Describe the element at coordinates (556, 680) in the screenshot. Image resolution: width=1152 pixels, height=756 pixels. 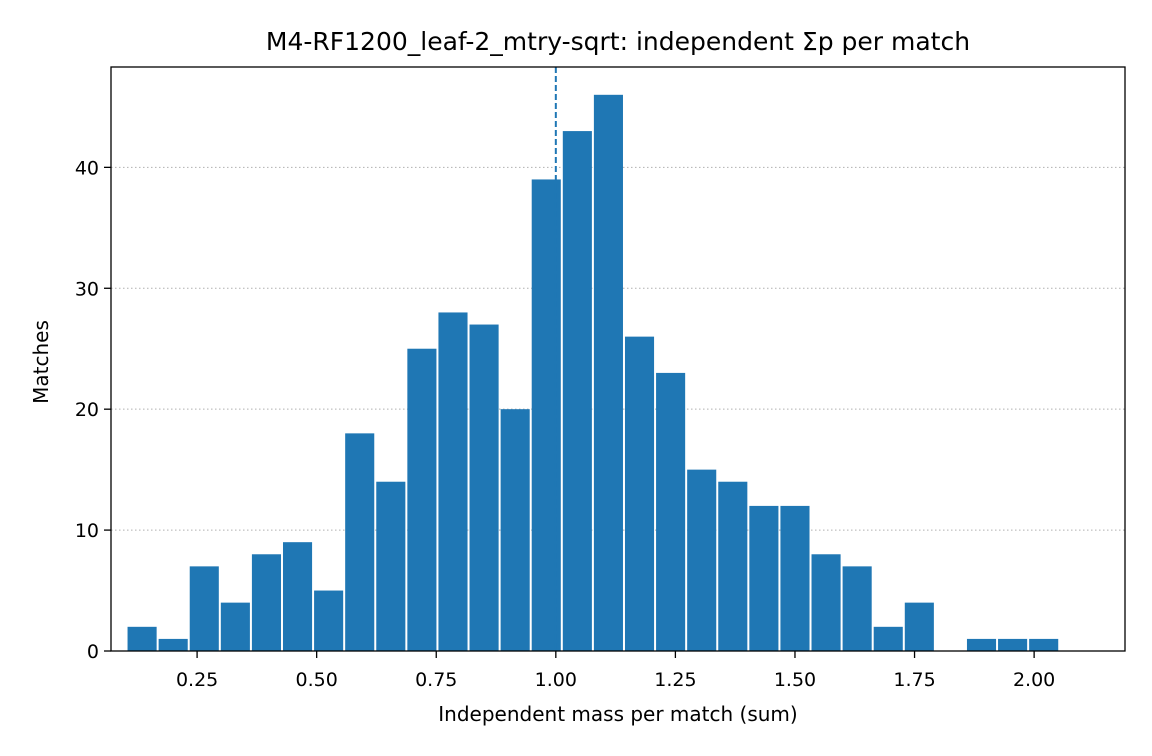
I see `x-tick-label: 1.00` at that location.